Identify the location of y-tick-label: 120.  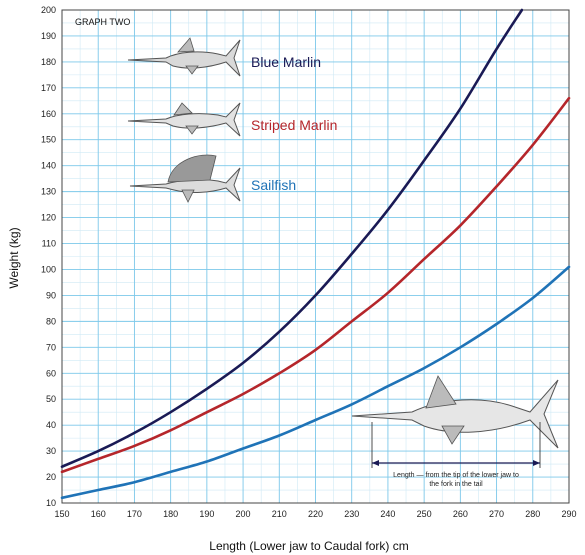
(48, 218).